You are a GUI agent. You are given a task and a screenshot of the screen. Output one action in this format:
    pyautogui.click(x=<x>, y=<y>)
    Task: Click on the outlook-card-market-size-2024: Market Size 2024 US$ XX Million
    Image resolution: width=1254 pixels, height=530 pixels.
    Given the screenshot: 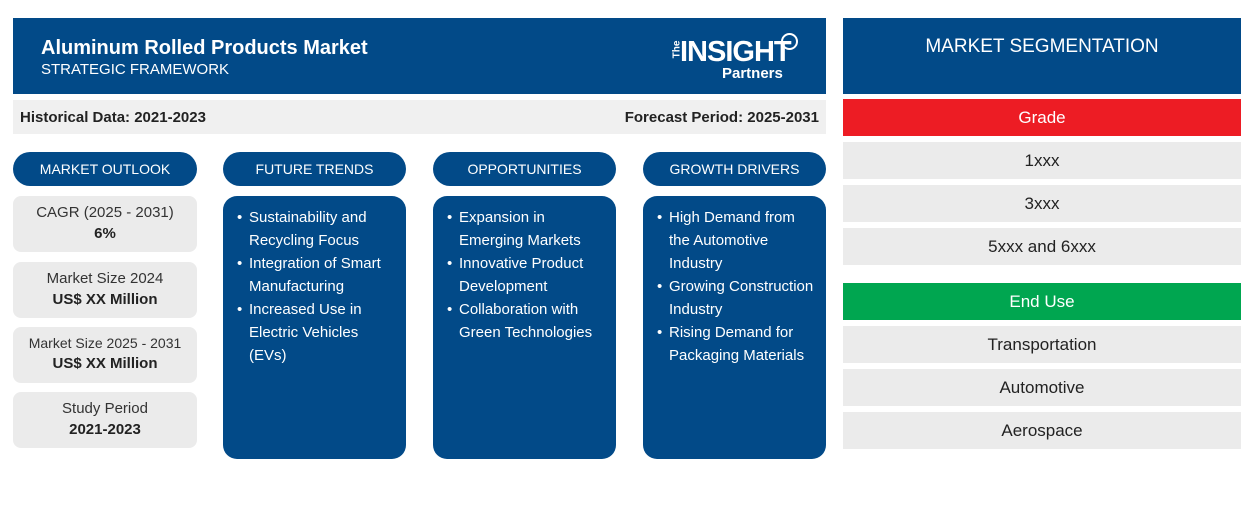 What is the action you would take?
    pyautogui.click(x=105, y=290)
    